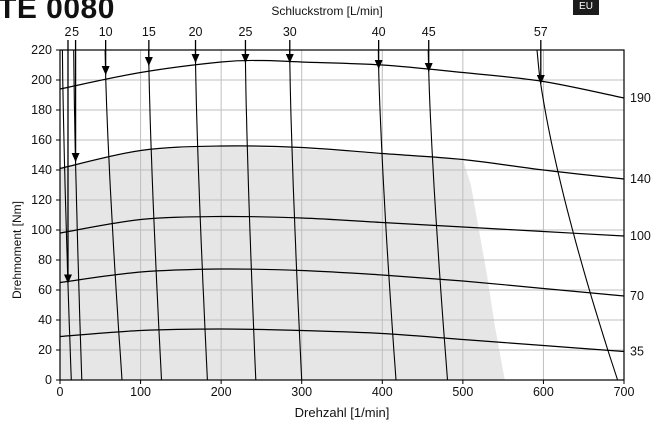  What do you see at coordinates (57, 12) in the screenshot?
I see `chart-title: TE 0080` at bounding box center [57, 12].